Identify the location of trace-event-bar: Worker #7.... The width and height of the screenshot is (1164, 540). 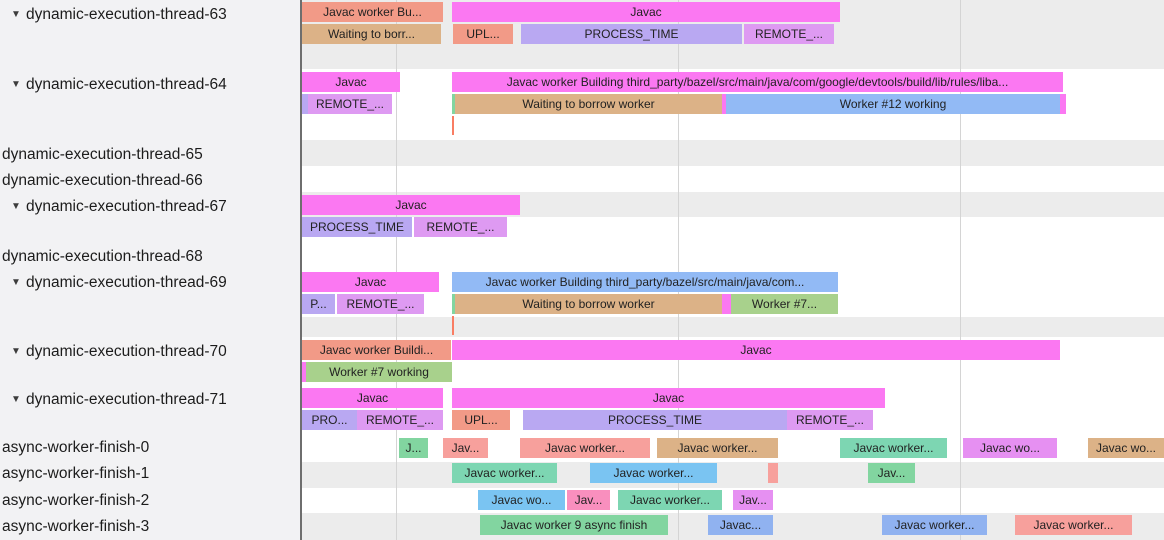
(784, 304).